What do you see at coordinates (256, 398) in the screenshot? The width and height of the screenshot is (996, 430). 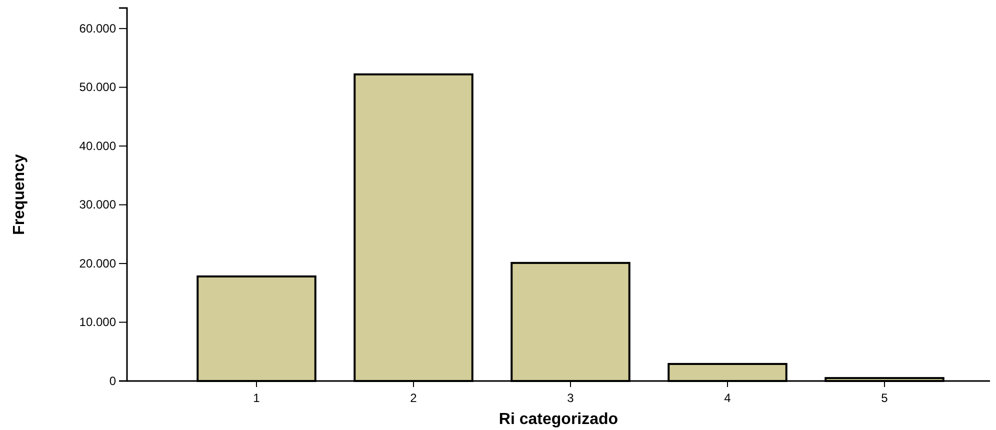 I see `x-tick-label: 1` at bounding box center [256, 398].